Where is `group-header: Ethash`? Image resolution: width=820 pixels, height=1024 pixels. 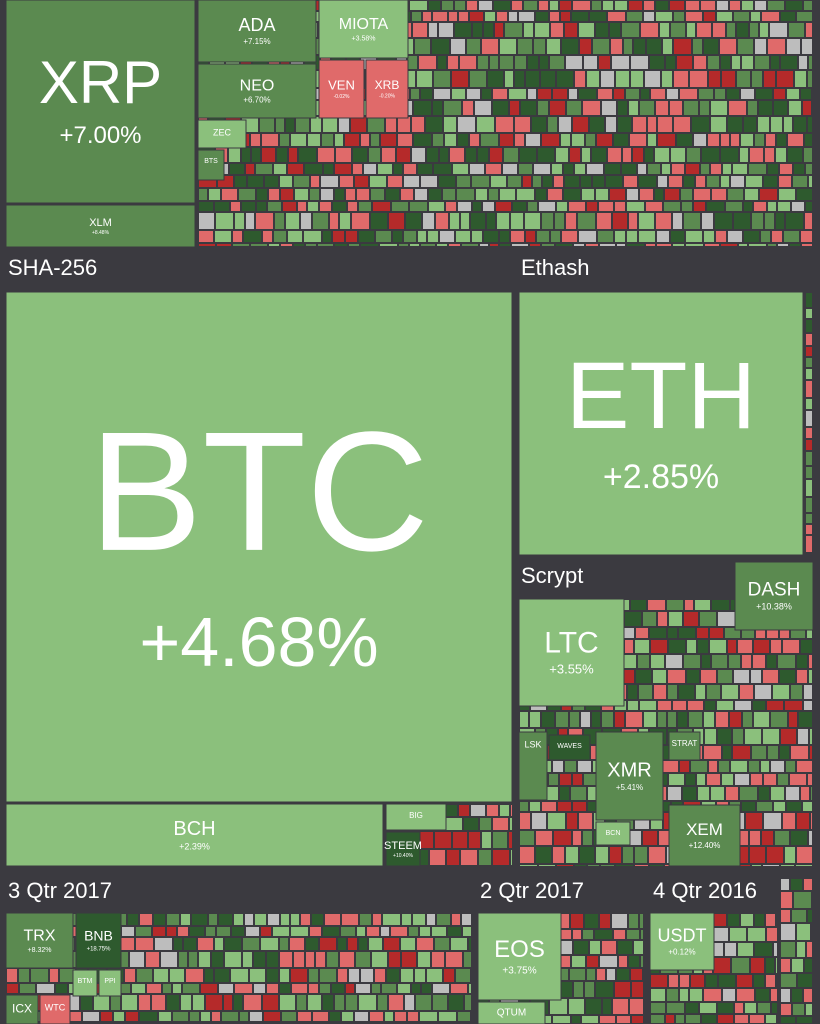
group-header: Ethash is located at coordinates (555, 267).